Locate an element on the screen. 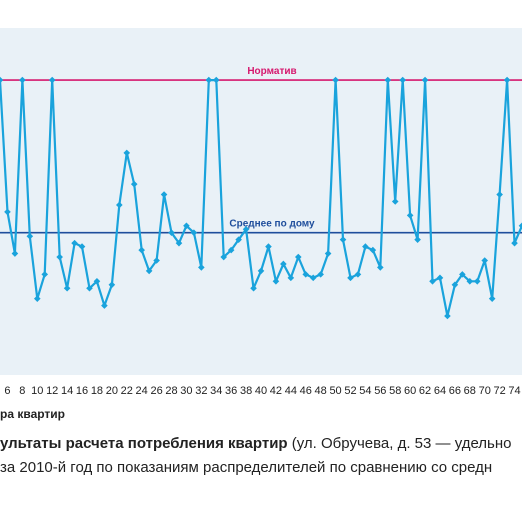 The image size is (522, 522). x-tick-label: 24 is located at coordinates (142, 391).